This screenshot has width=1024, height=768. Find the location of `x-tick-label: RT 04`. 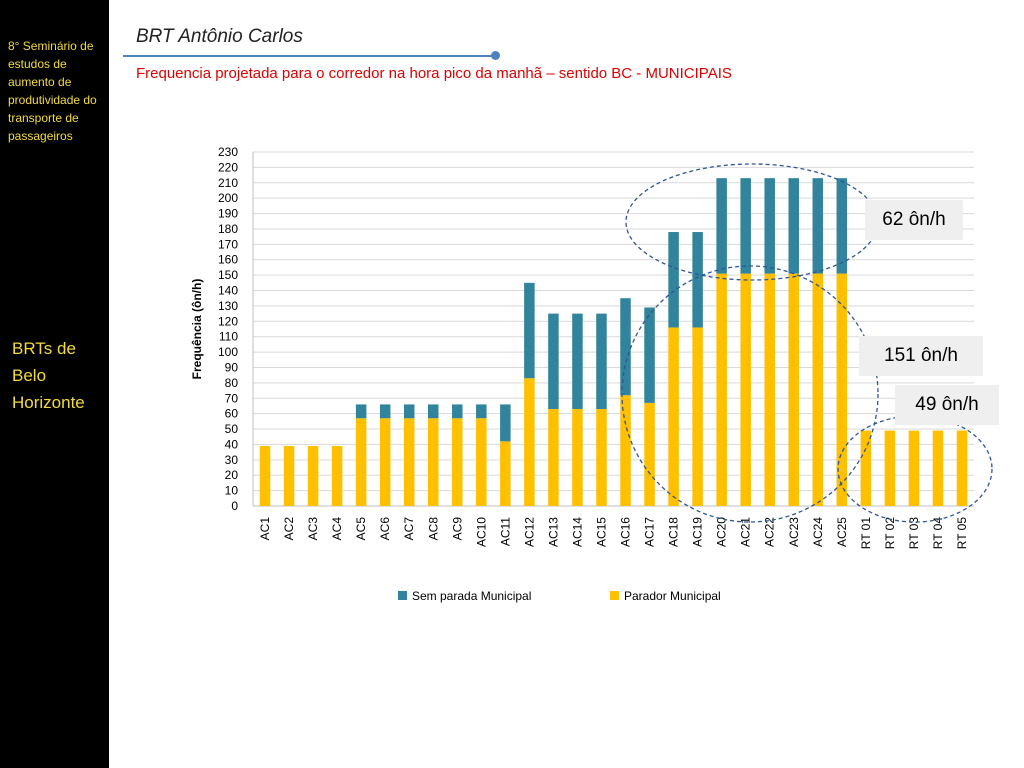

x-tick-label: RT 04 is located at coordinates (938, 533).